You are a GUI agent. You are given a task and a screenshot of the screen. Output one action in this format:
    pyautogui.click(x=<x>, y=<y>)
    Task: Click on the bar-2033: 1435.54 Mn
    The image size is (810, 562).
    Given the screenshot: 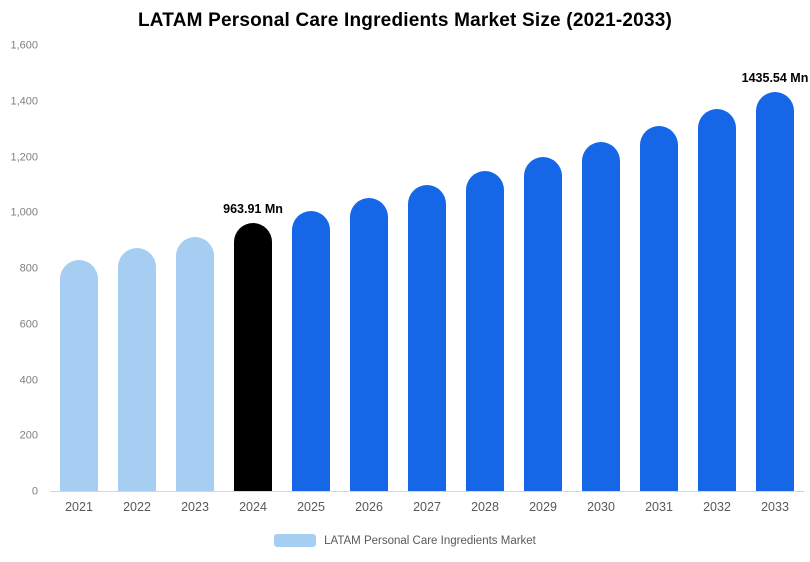 What is the action you would take?
    pyautogui.click(x=775, y=281)
    